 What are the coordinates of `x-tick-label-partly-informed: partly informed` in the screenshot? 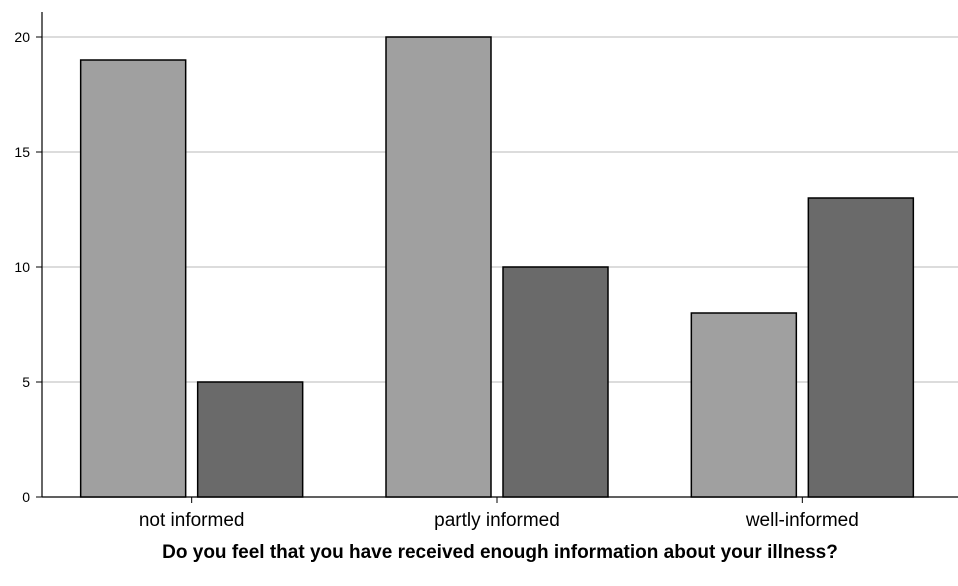 It's located at (497, 520).